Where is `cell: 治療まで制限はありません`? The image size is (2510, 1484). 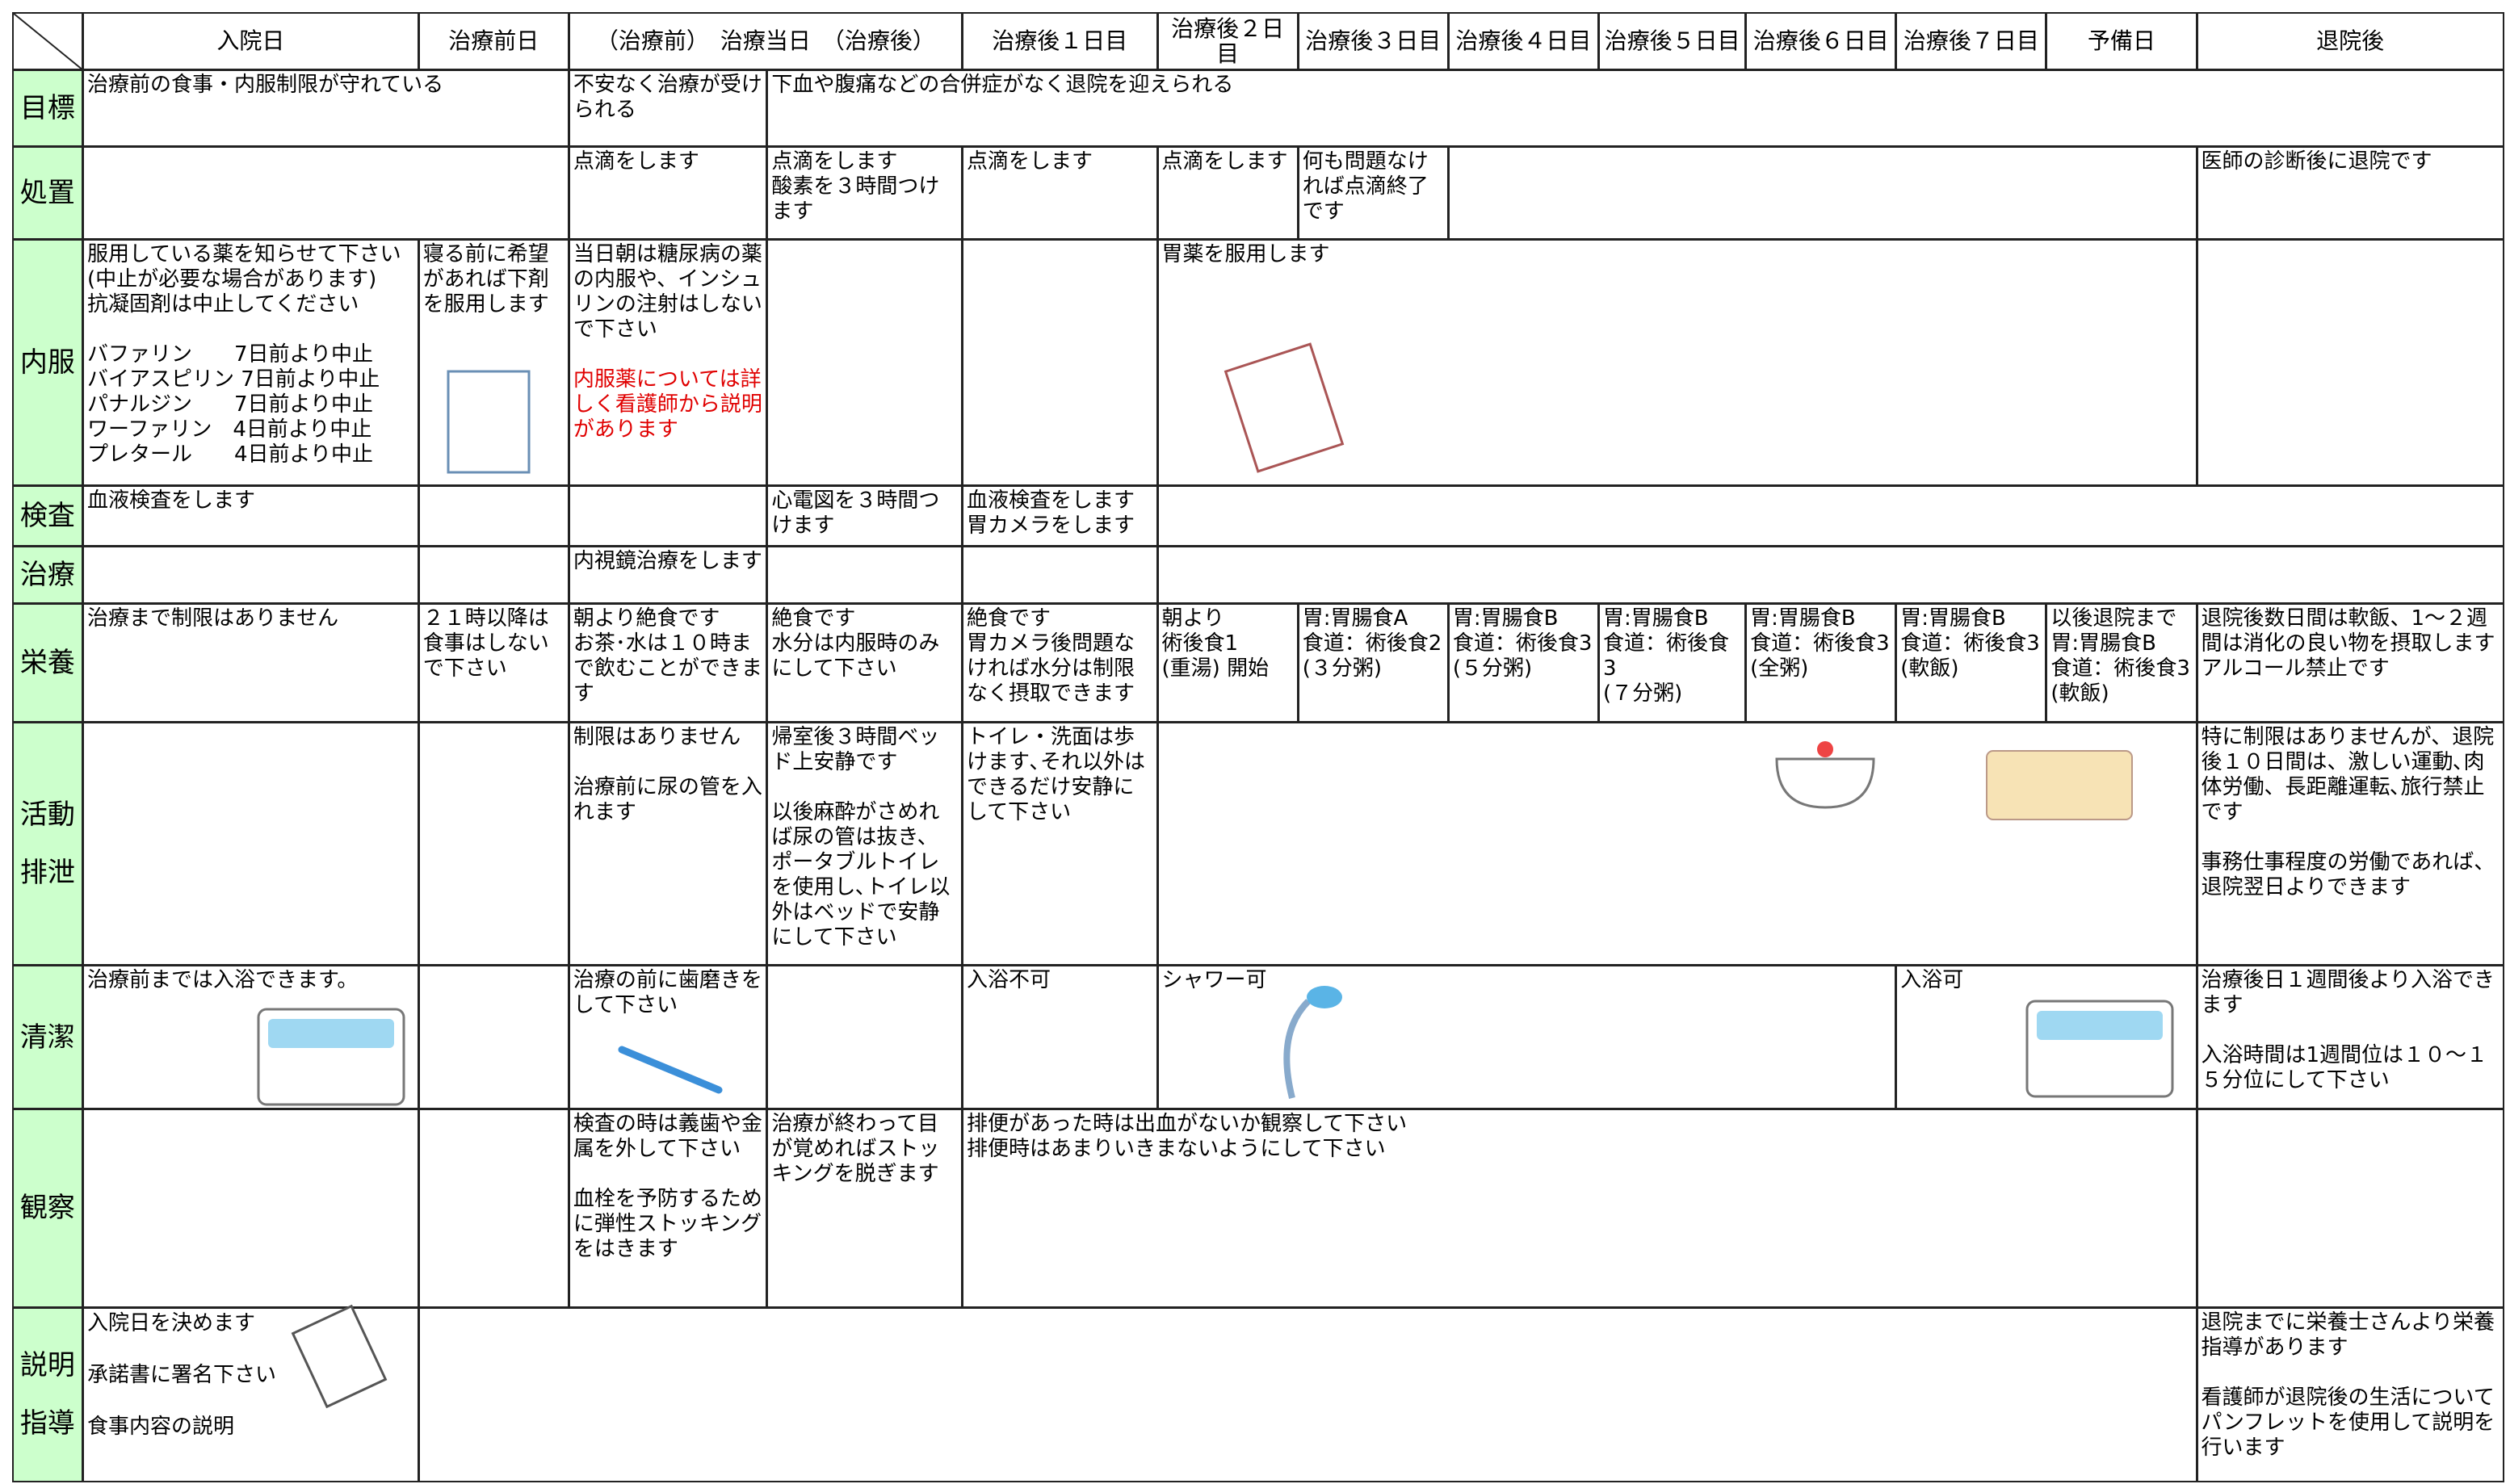
cell: 治療まで制限はありません is located at coordinates (251, 663).